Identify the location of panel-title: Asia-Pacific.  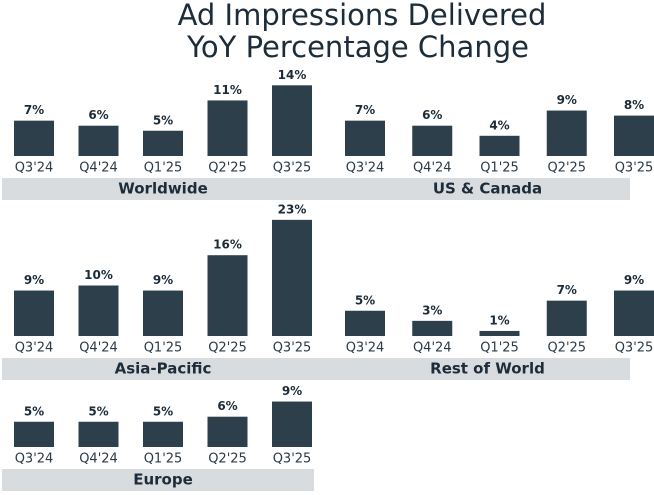
(163, 369).